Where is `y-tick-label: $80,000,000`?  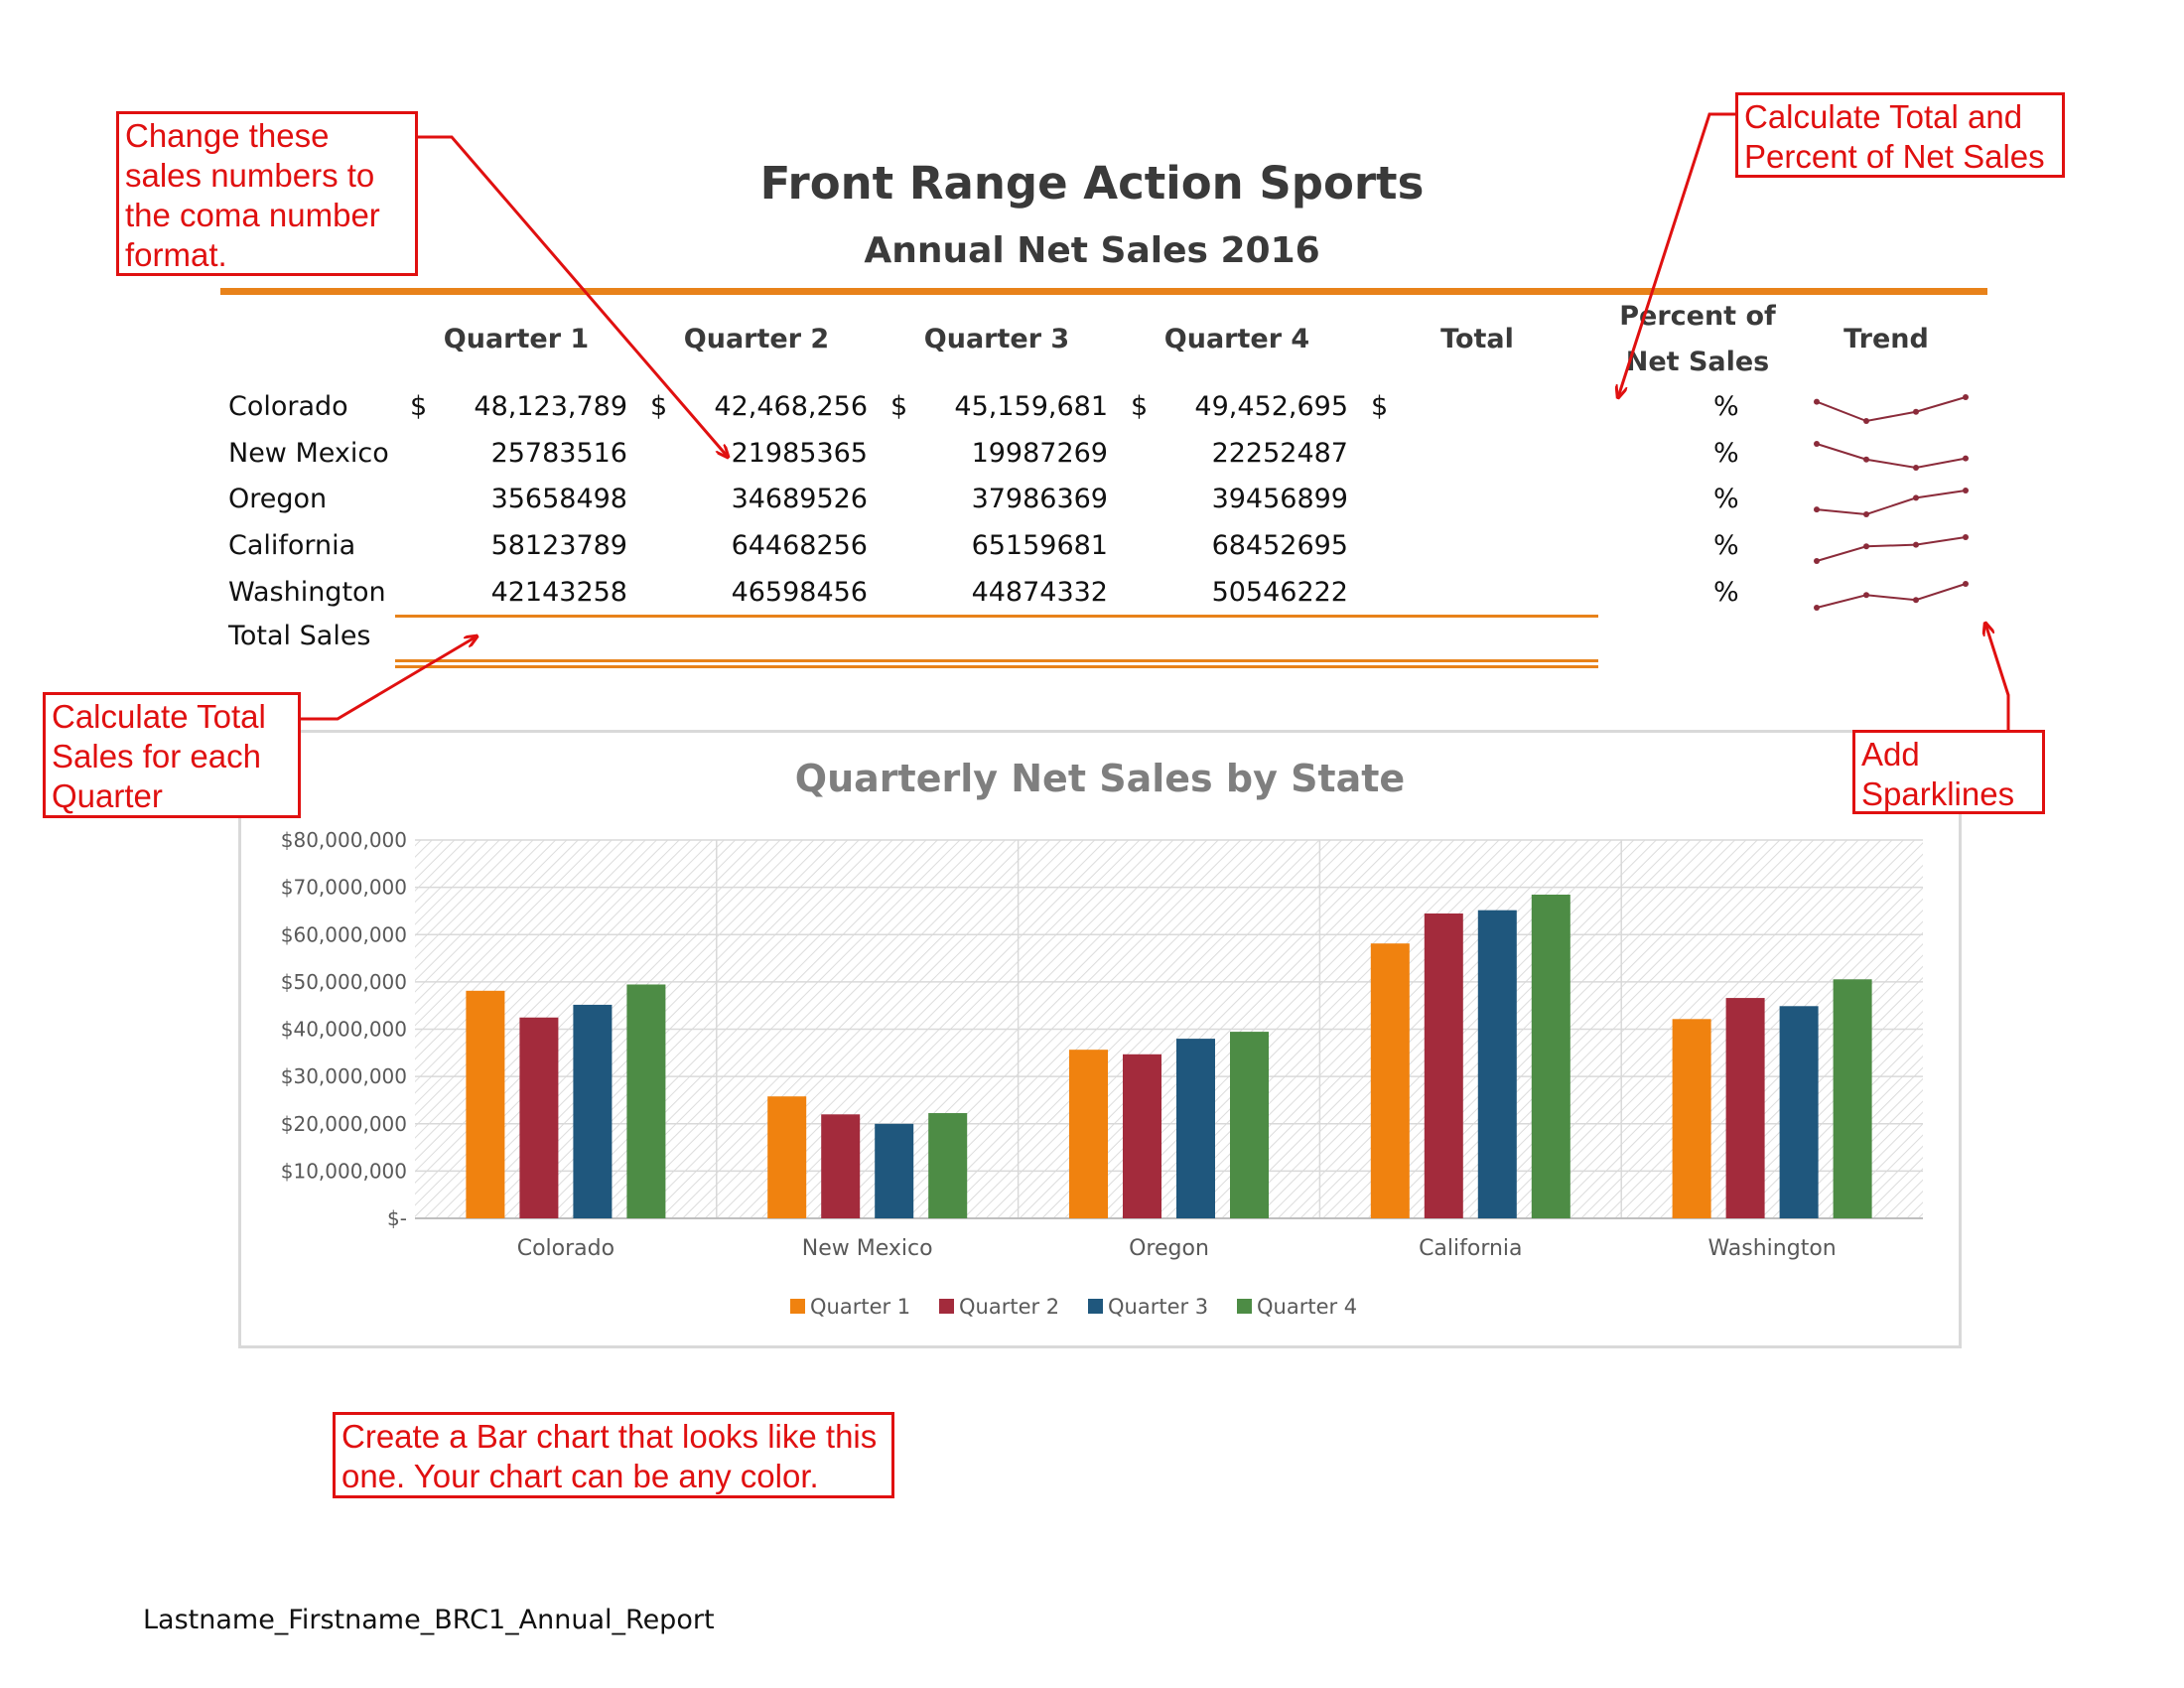
y-tick-label: $80,000,000 is located at coordinates (344, 840).